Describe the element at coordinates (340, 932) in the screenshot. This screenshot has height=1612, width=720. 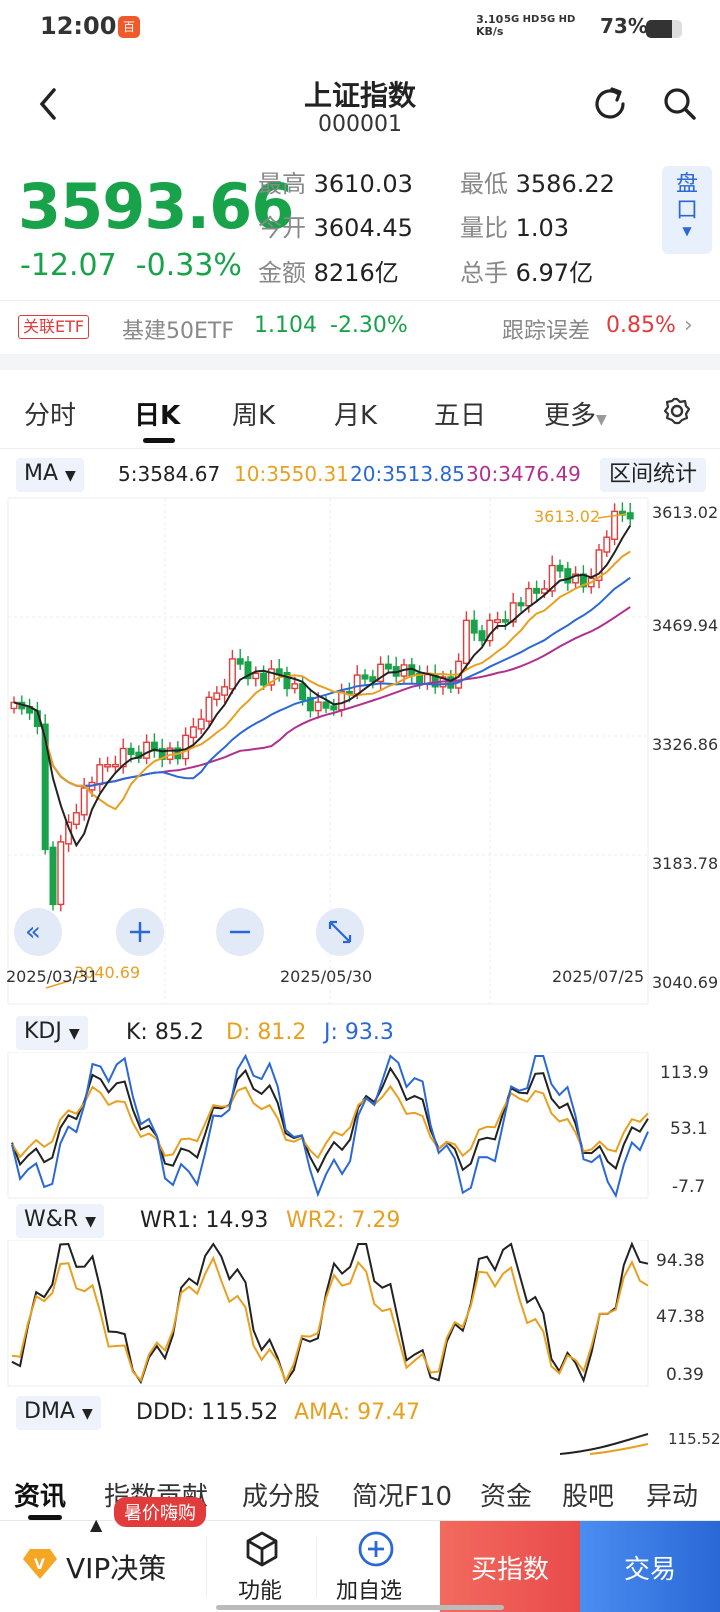
I see `fullscreen-button` at that location.